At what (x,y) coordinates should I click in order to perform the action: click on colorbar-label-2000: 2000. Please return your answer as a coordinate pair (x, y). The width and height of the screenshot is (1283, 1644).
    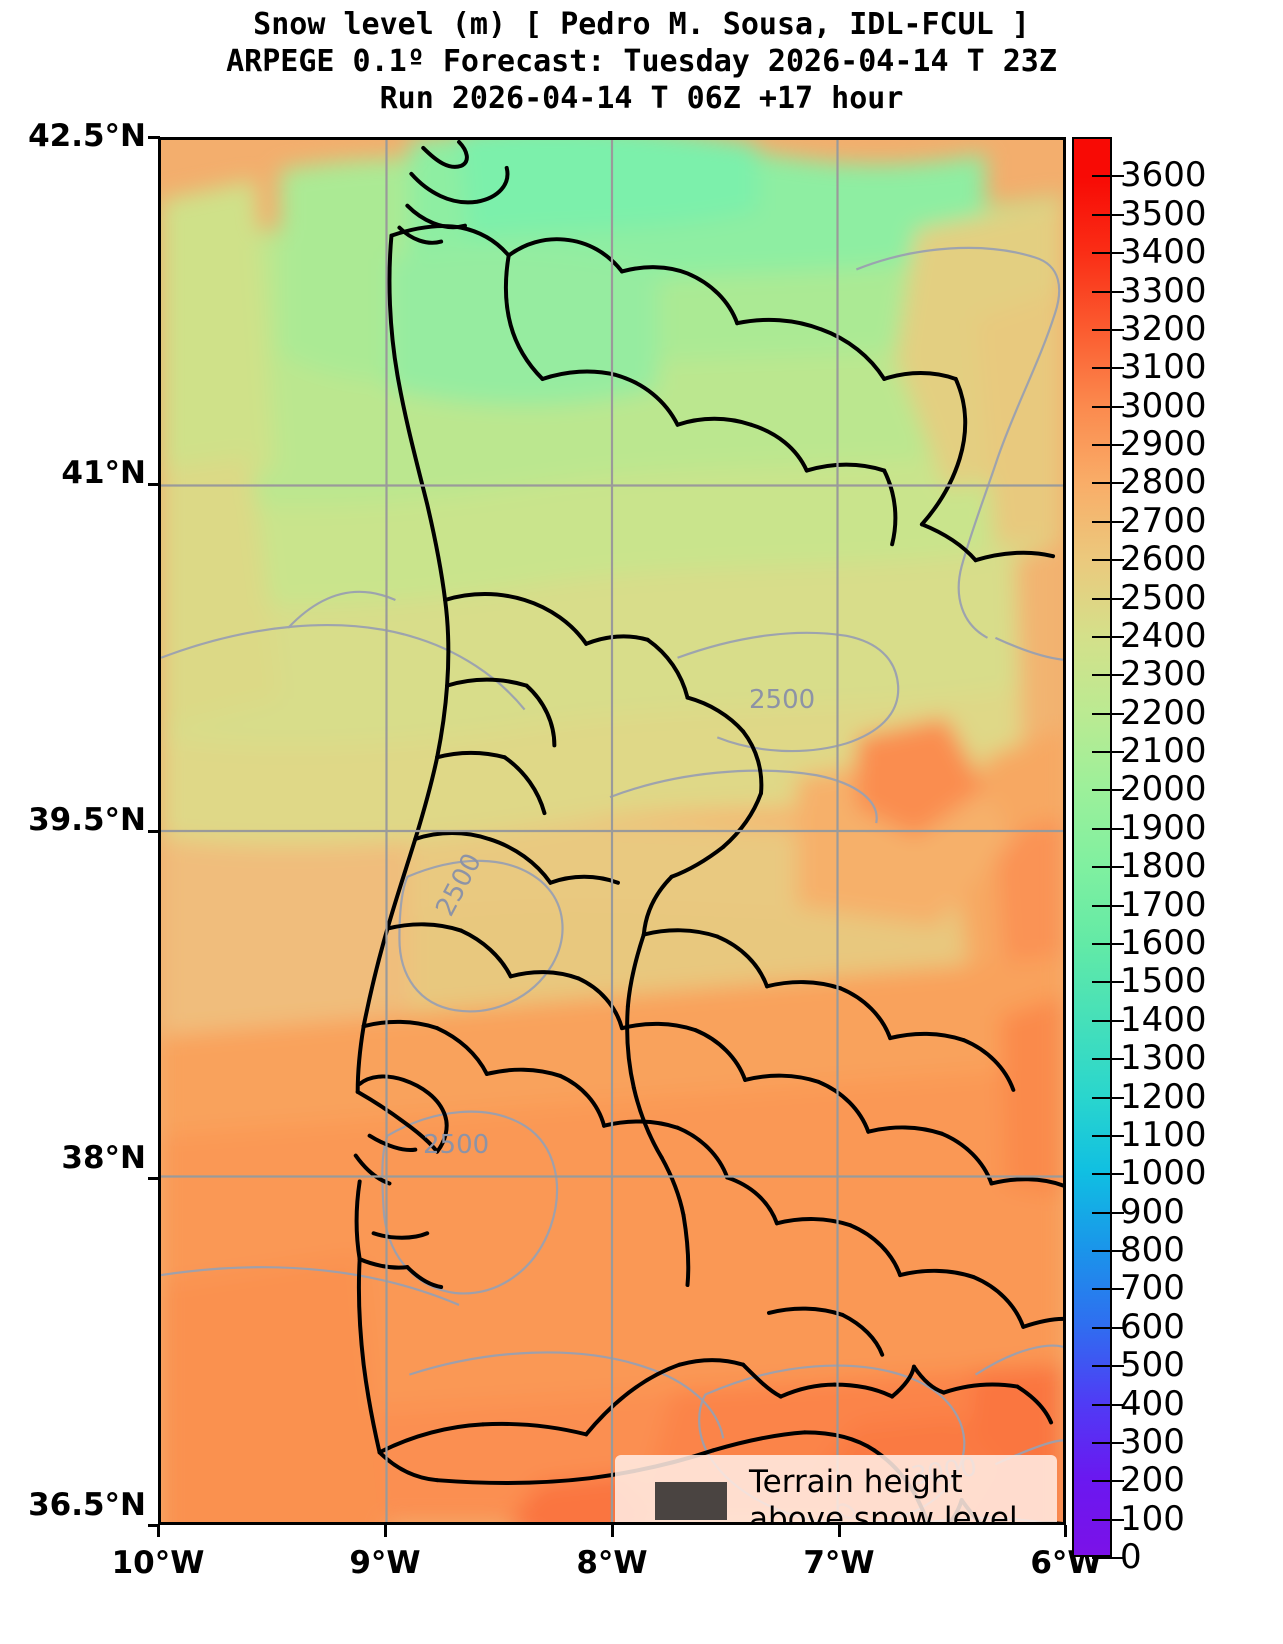
    Looking at the image, I should click on (1163, 789).